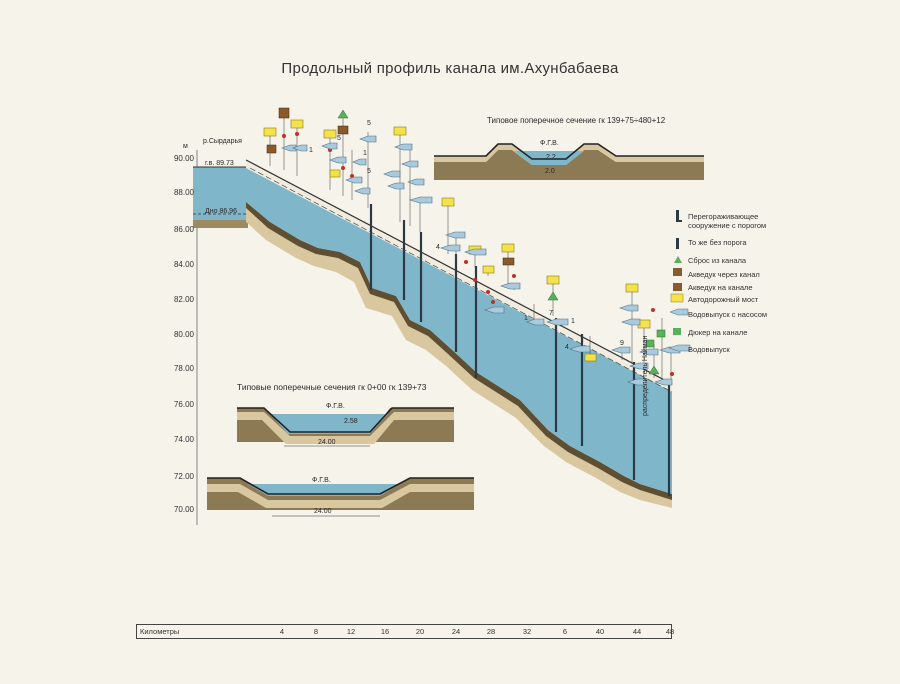 The height and width of the screenshot is (684, 900). I want to click on km-tick-label: 16, so click(385, 631).